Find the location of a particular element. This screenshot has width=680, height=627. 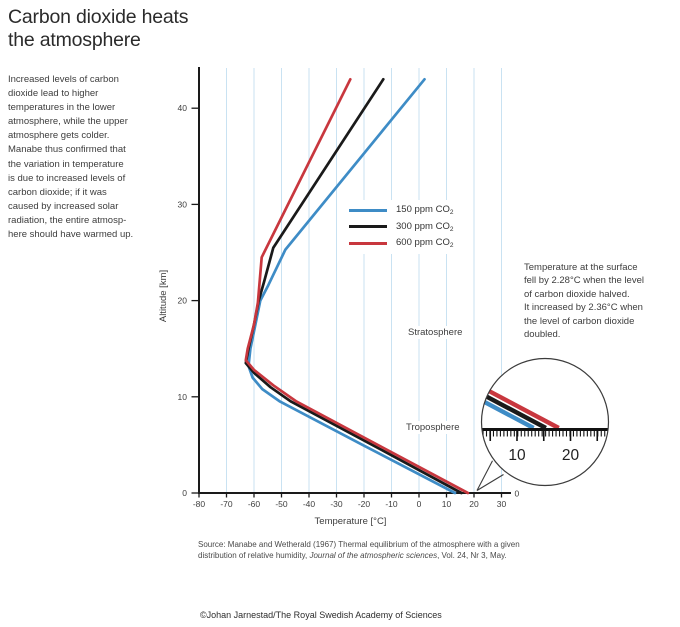

legend-item-150ppm: 150 ppm CO2 is located at coordinates (401, 210).